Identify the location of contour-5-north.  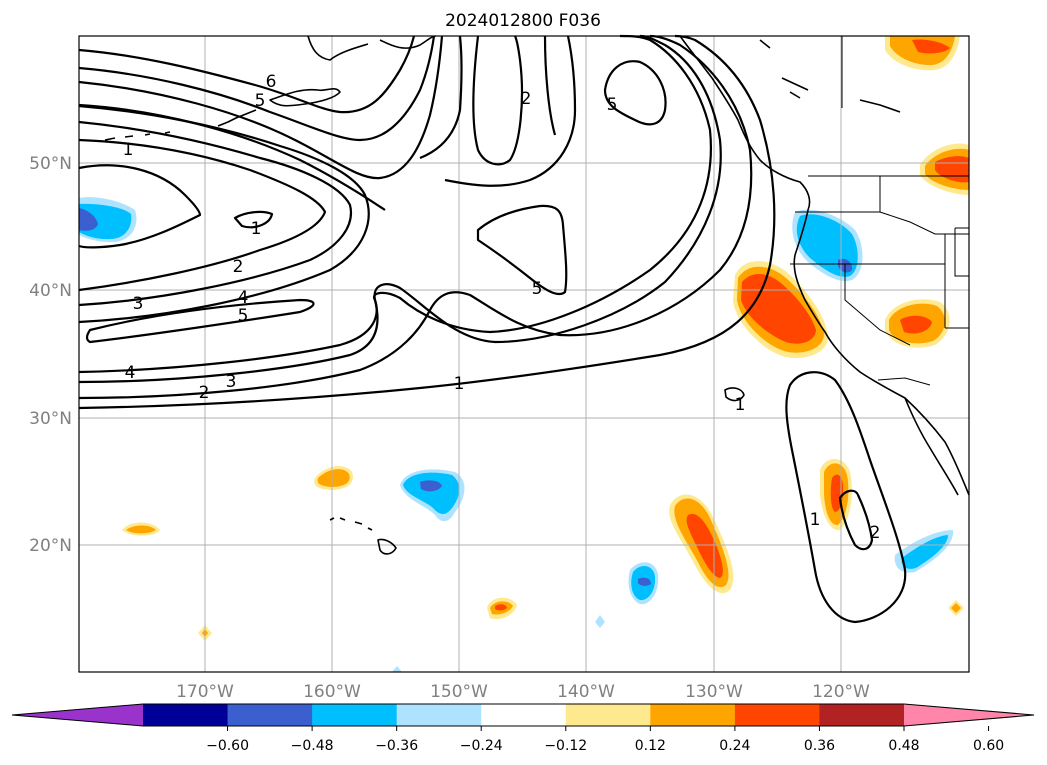
(257, 88).